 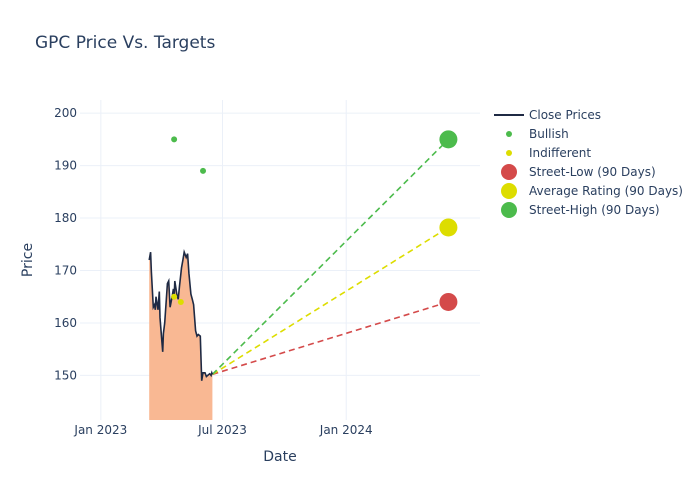 I want to click on legend-average-rating-swatch, so click(x=509, y=191).